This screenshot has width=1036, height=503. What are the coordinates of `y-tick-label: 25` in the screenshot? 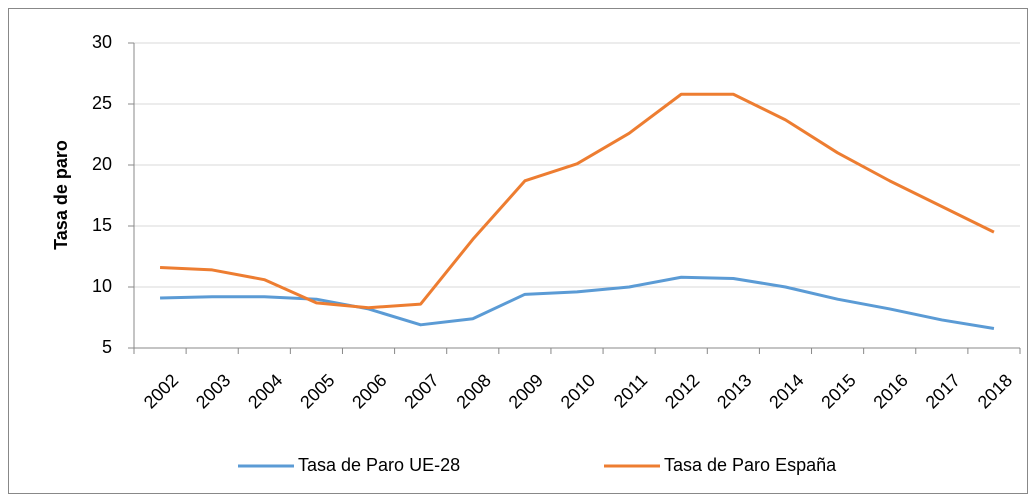 It's located at (102, 103).